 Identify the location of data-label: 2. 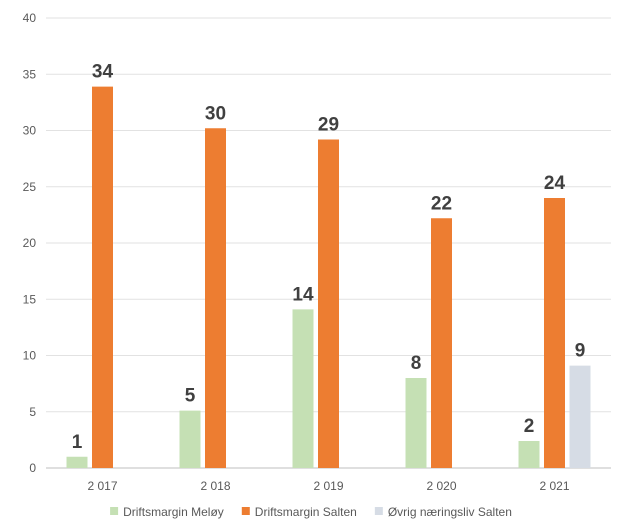
(529, 426).